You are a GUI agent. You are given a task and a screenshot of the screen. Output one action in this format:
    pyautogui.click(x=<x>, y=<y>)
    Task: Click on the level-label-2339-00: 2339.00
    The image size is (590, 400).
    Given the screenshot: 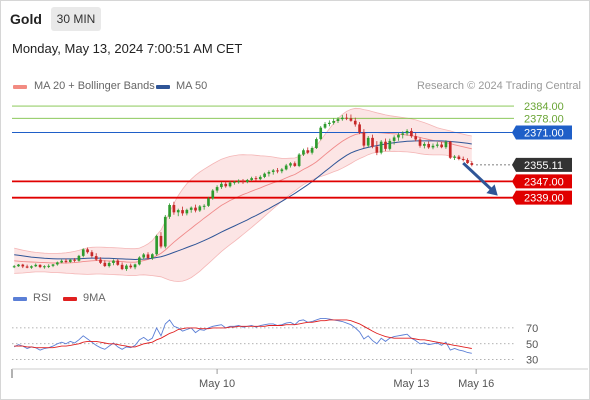 What is the action you would take?
    pyautogui.click(x=544, y=199)
    